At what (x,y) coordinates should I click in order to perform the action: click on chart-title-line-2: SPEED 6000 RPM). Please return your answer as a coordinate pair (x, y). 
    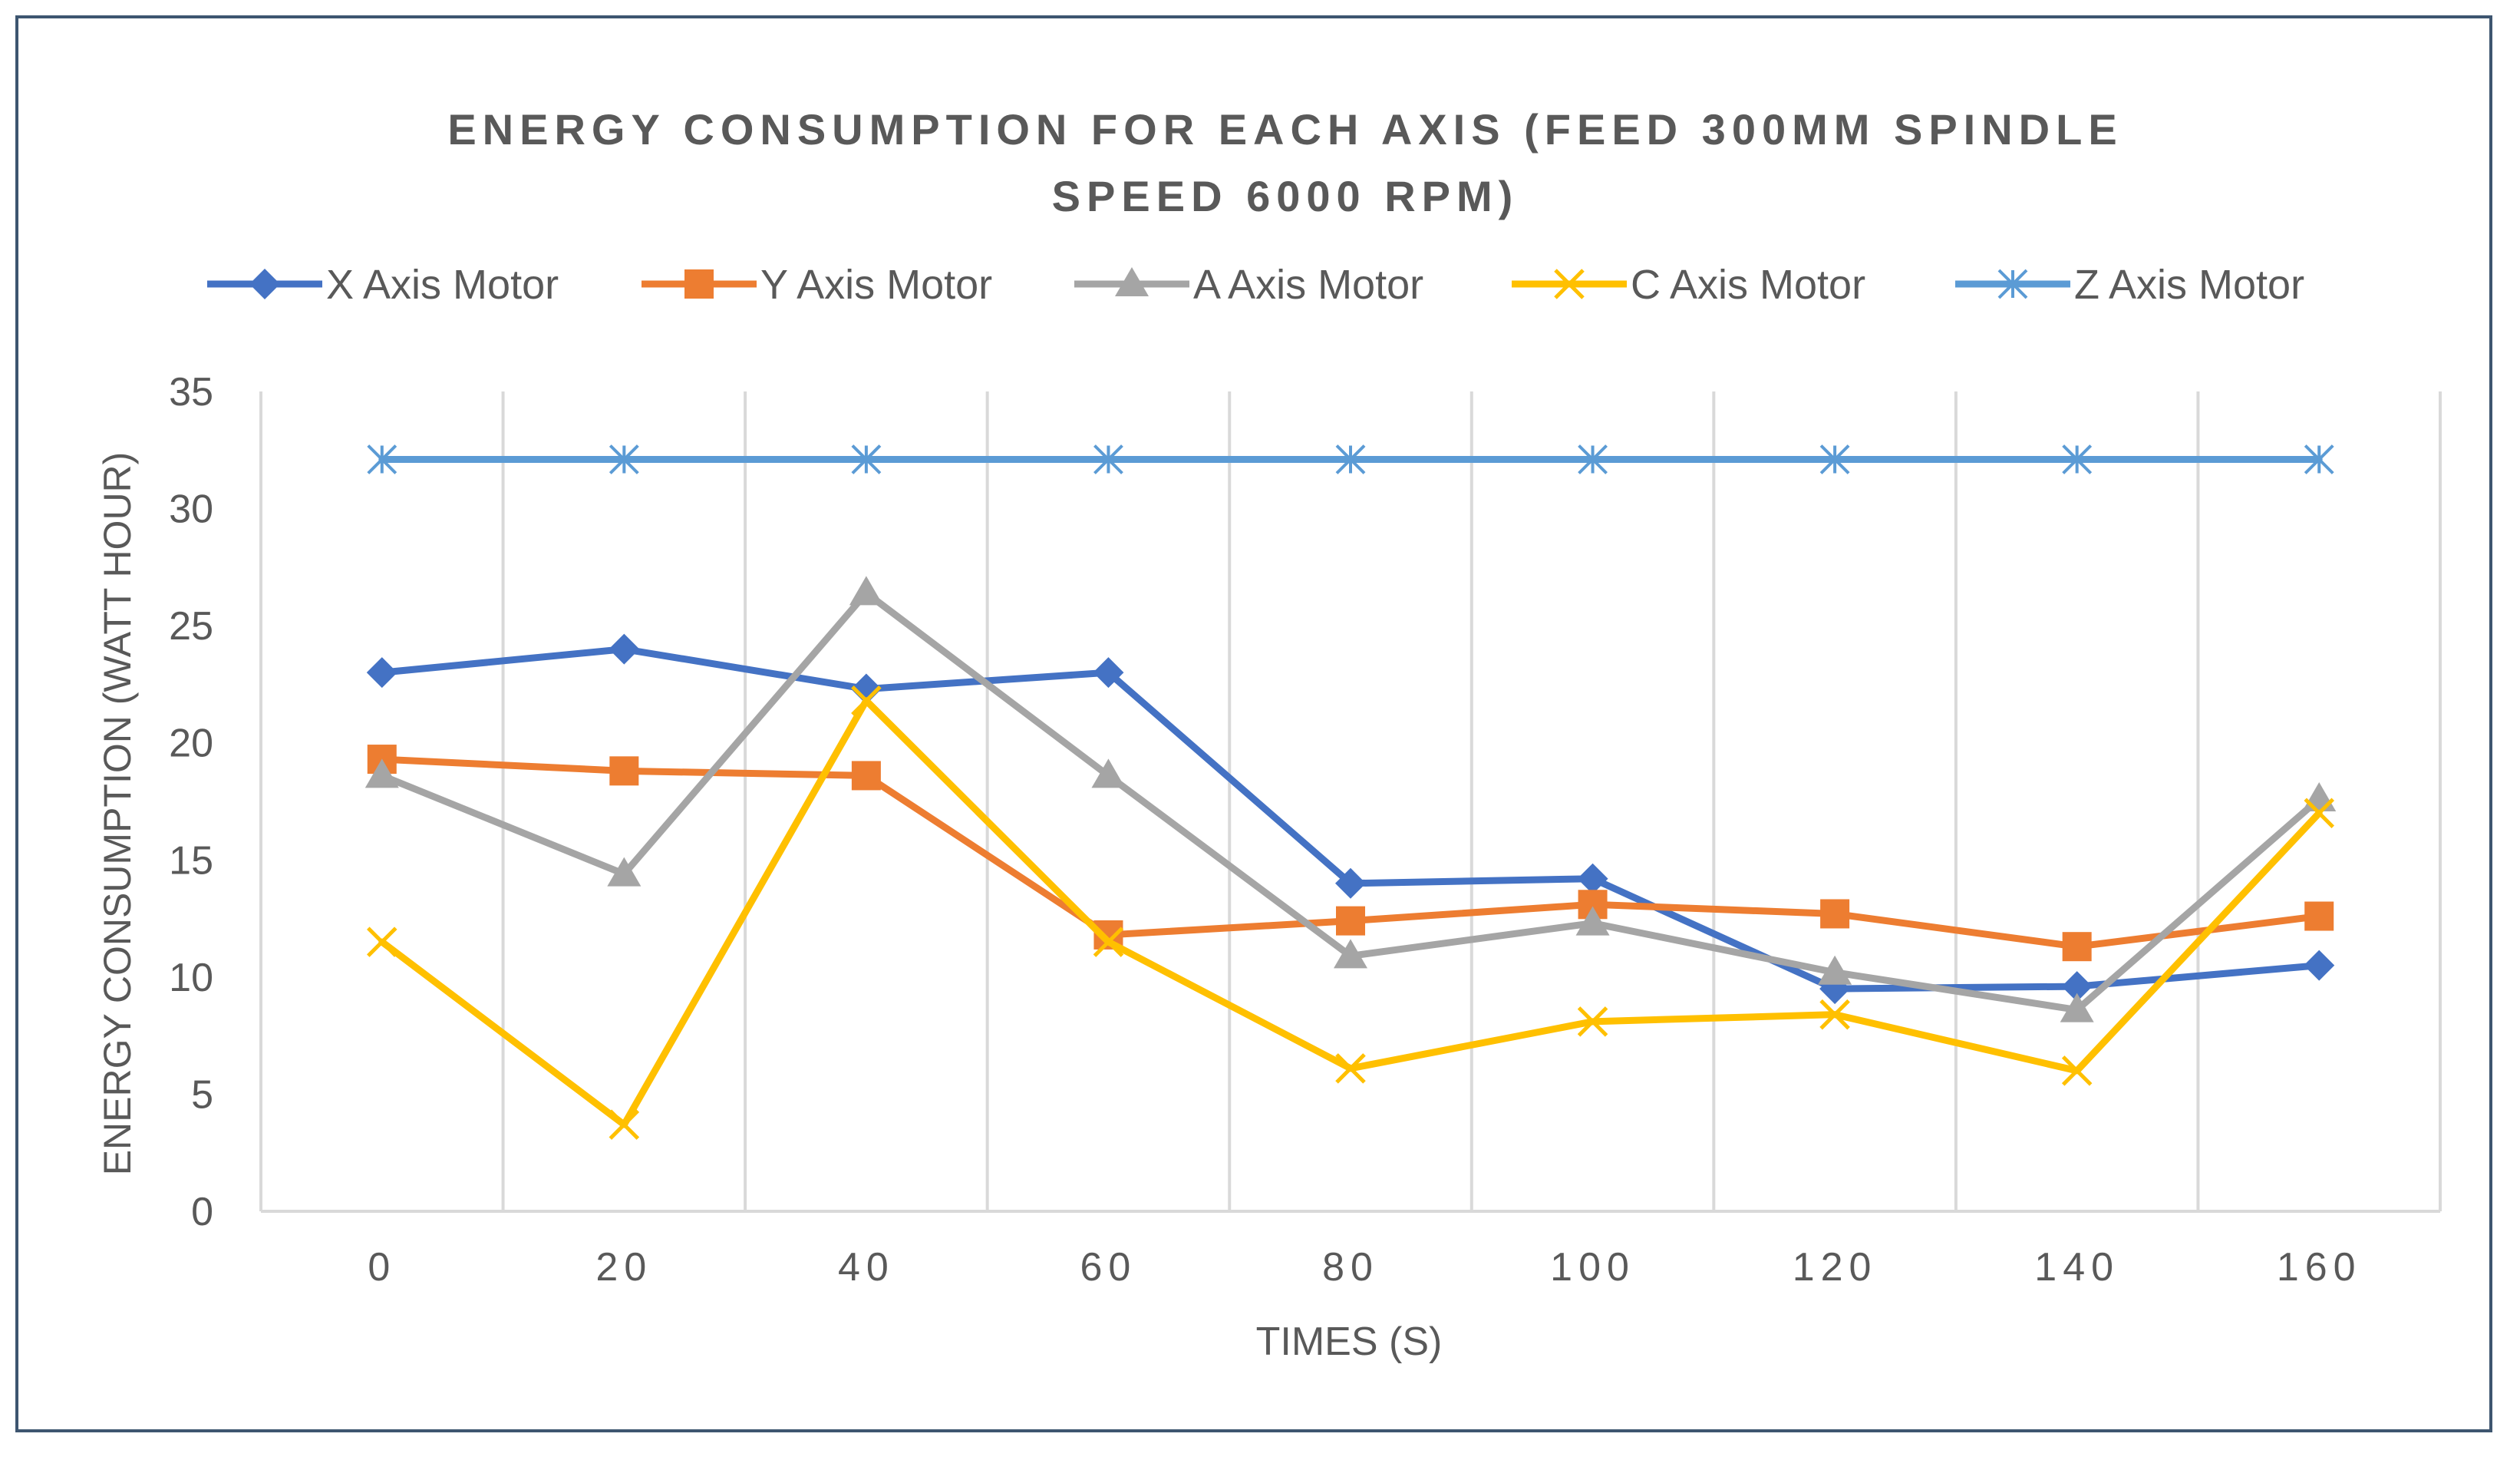
    Looking at the image, I should click on (1285, 196).